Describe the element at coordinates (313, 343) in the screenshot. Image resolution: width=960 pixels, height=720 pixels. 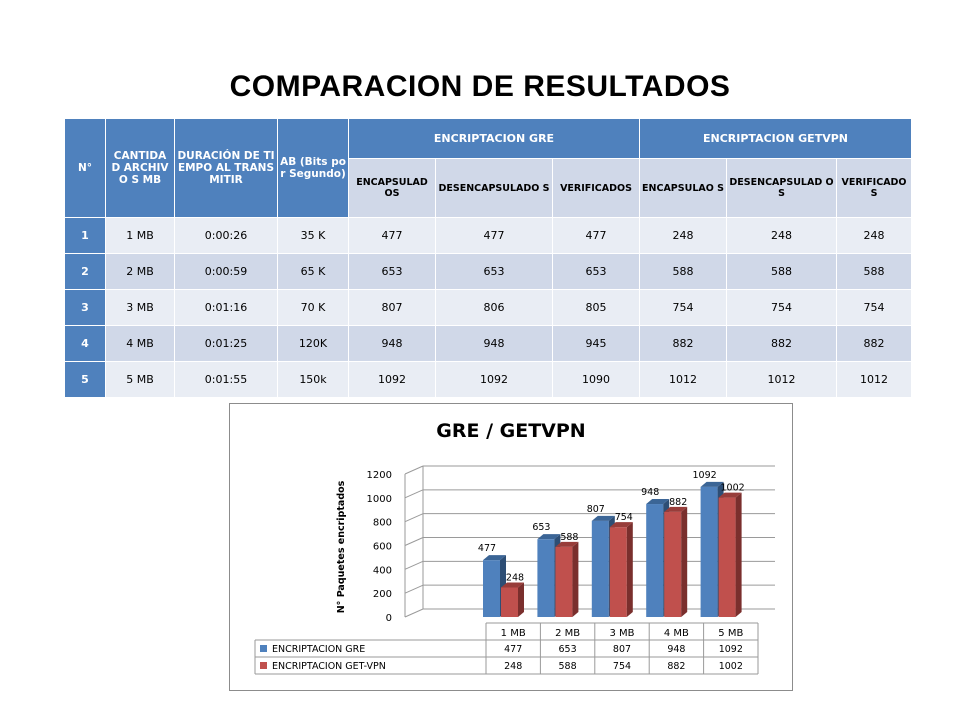
I see `table-cell: 120K` at that location.